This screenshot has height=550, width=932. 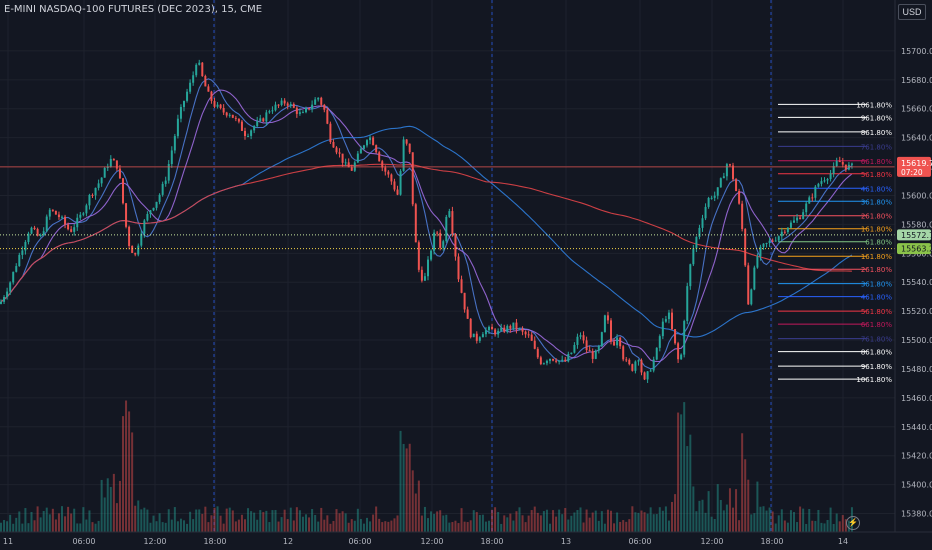 What do you see at coordinates (916, 485) in the screenshot?
I see `price-tick: 15400.00` at bounding box center [916, 485].